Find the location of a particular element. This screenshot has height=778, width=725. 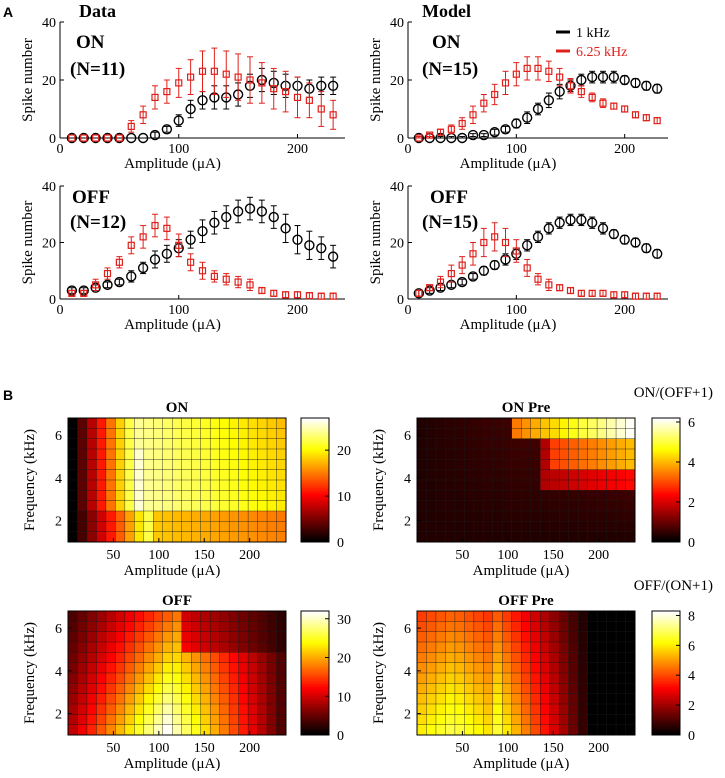

y-axis-label: Spike number is located at coordinates (376, 243).